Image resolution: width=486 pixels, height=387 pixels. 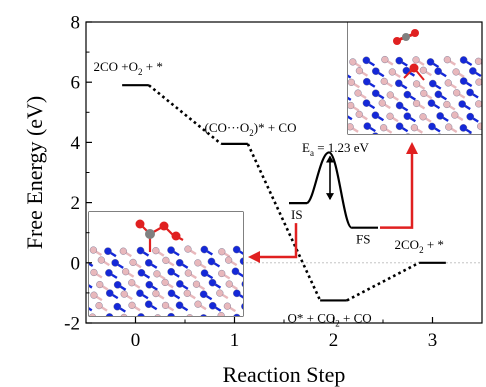 I want to click on x-tick-label: 0, so click(x=136, y=340).